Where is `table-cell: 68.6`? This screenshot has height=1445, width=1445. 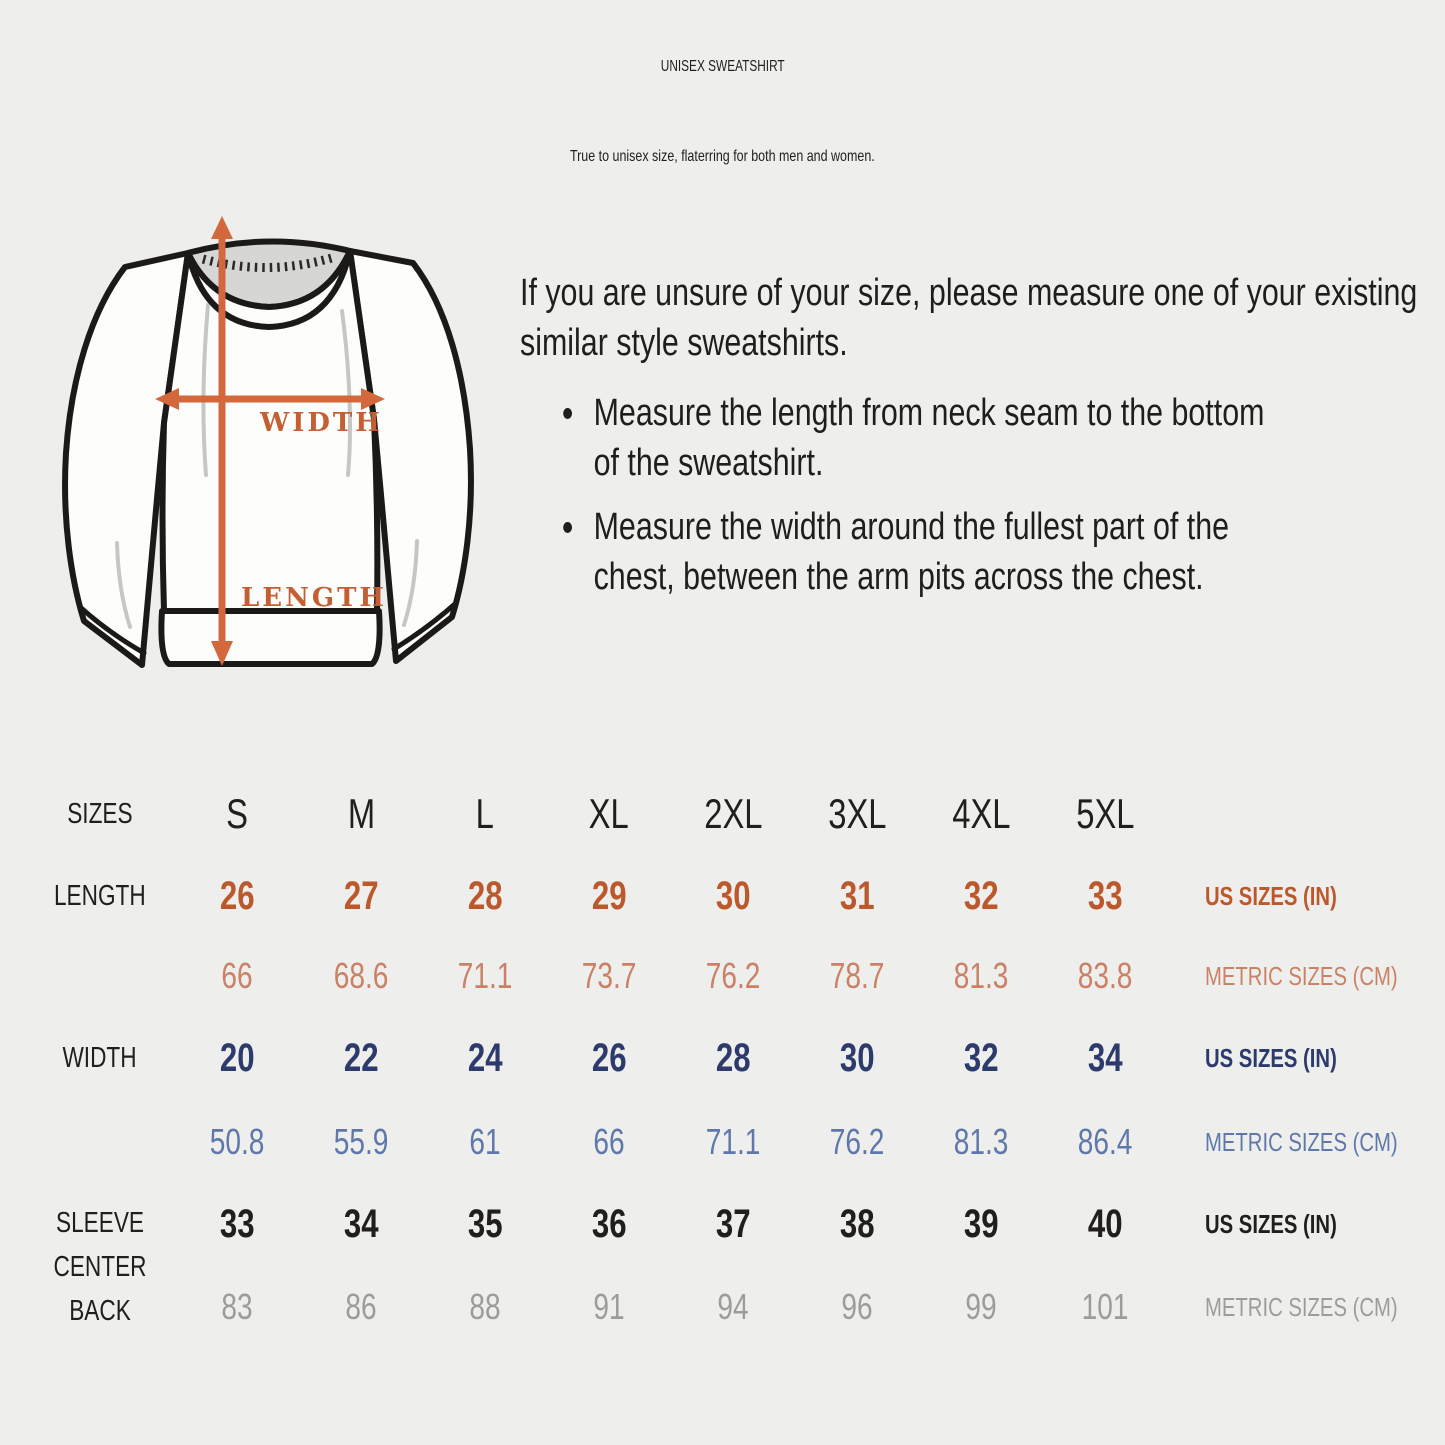 table-cell: 68.6 is located at coordinates (361, 975).